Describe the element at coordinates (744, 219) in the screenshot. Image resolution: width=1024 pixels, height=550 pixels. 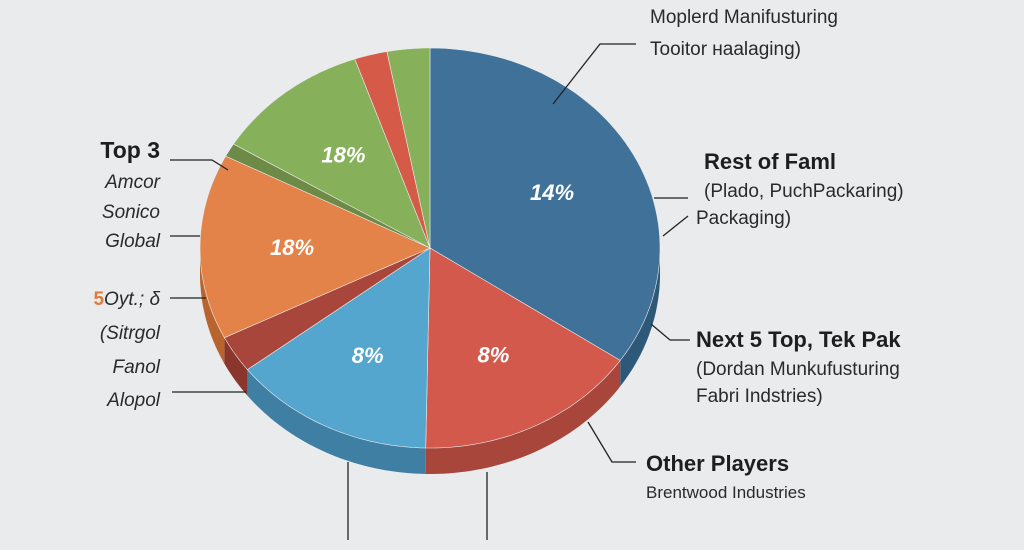
I see `callout-rest-line2: Packaging)` at that location.